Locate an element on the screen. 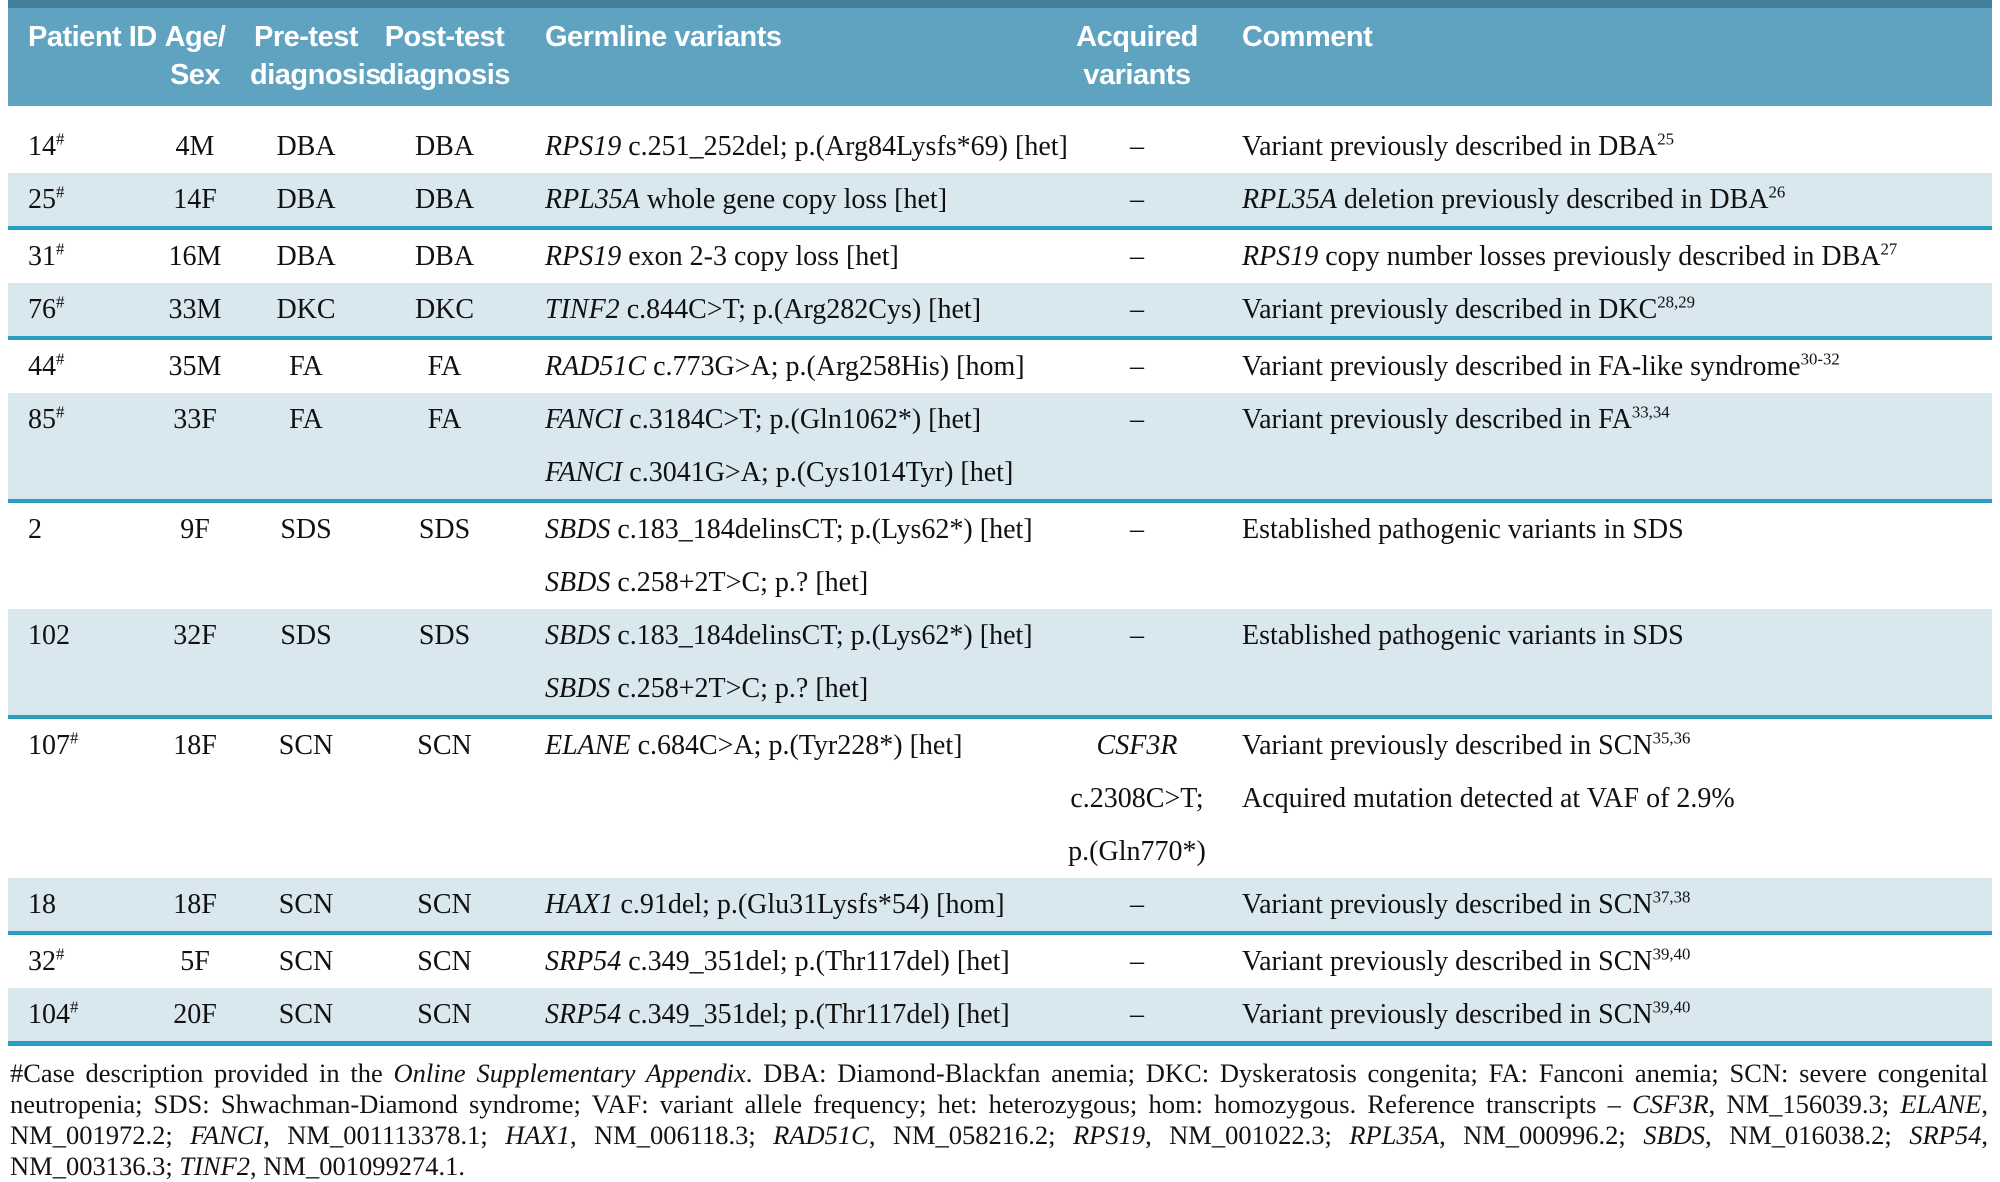 The height and width of the screenshot is (1182, 2000). text-segment: 4M is located at coordinates (195, 146).